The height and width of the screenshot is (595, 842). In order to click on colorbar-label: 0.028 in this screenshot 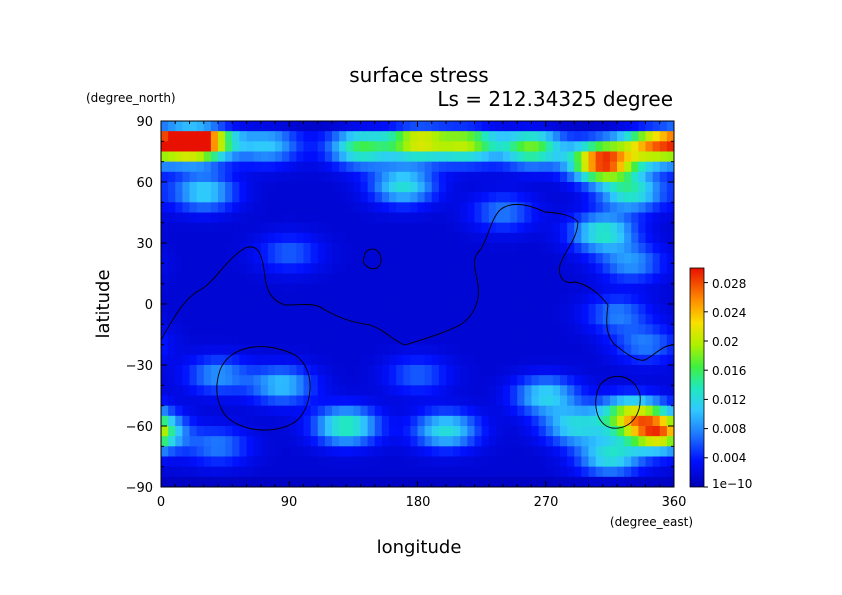, I will do `click(729, 284)`.